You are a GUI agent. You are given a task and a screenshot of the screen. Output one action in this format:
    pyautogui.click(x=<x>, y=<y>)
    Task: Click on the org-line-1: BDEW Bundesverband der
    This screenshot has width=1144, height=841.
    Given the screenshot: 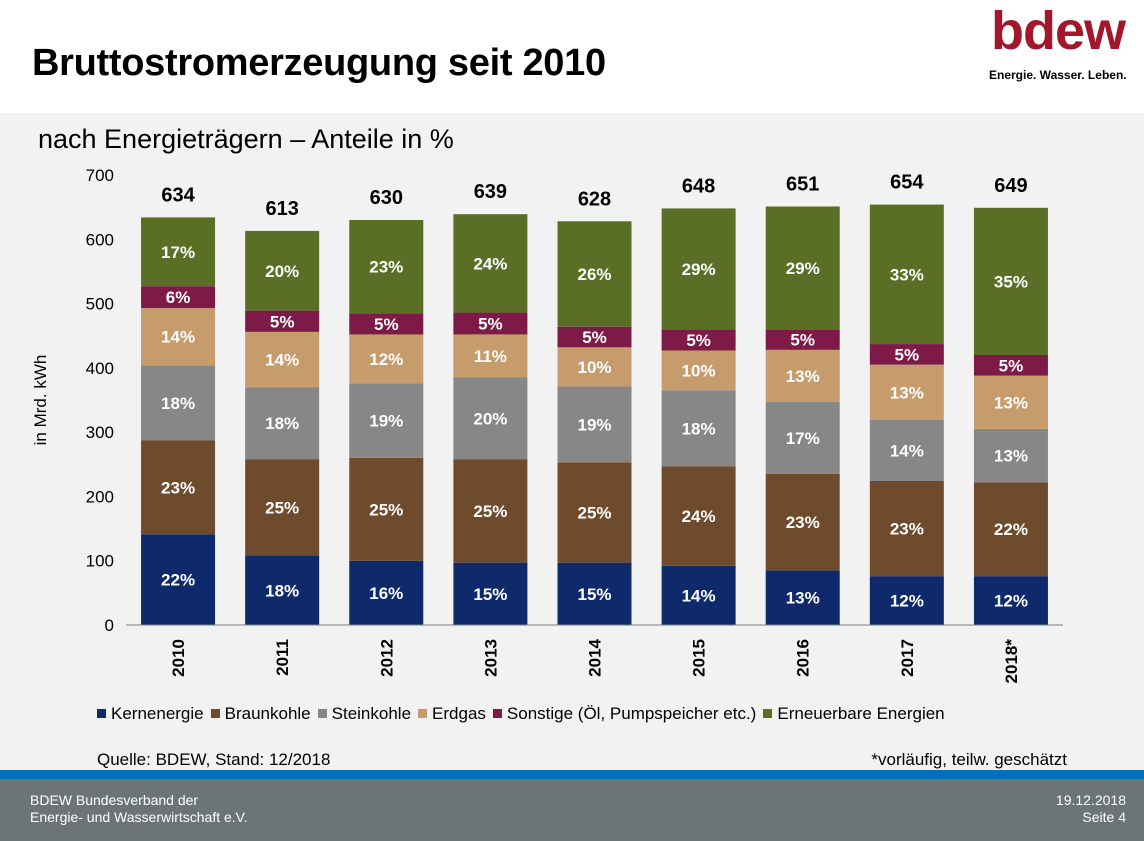 What is the action you would take?
    pyautogui.click(x=114, y=800)
    